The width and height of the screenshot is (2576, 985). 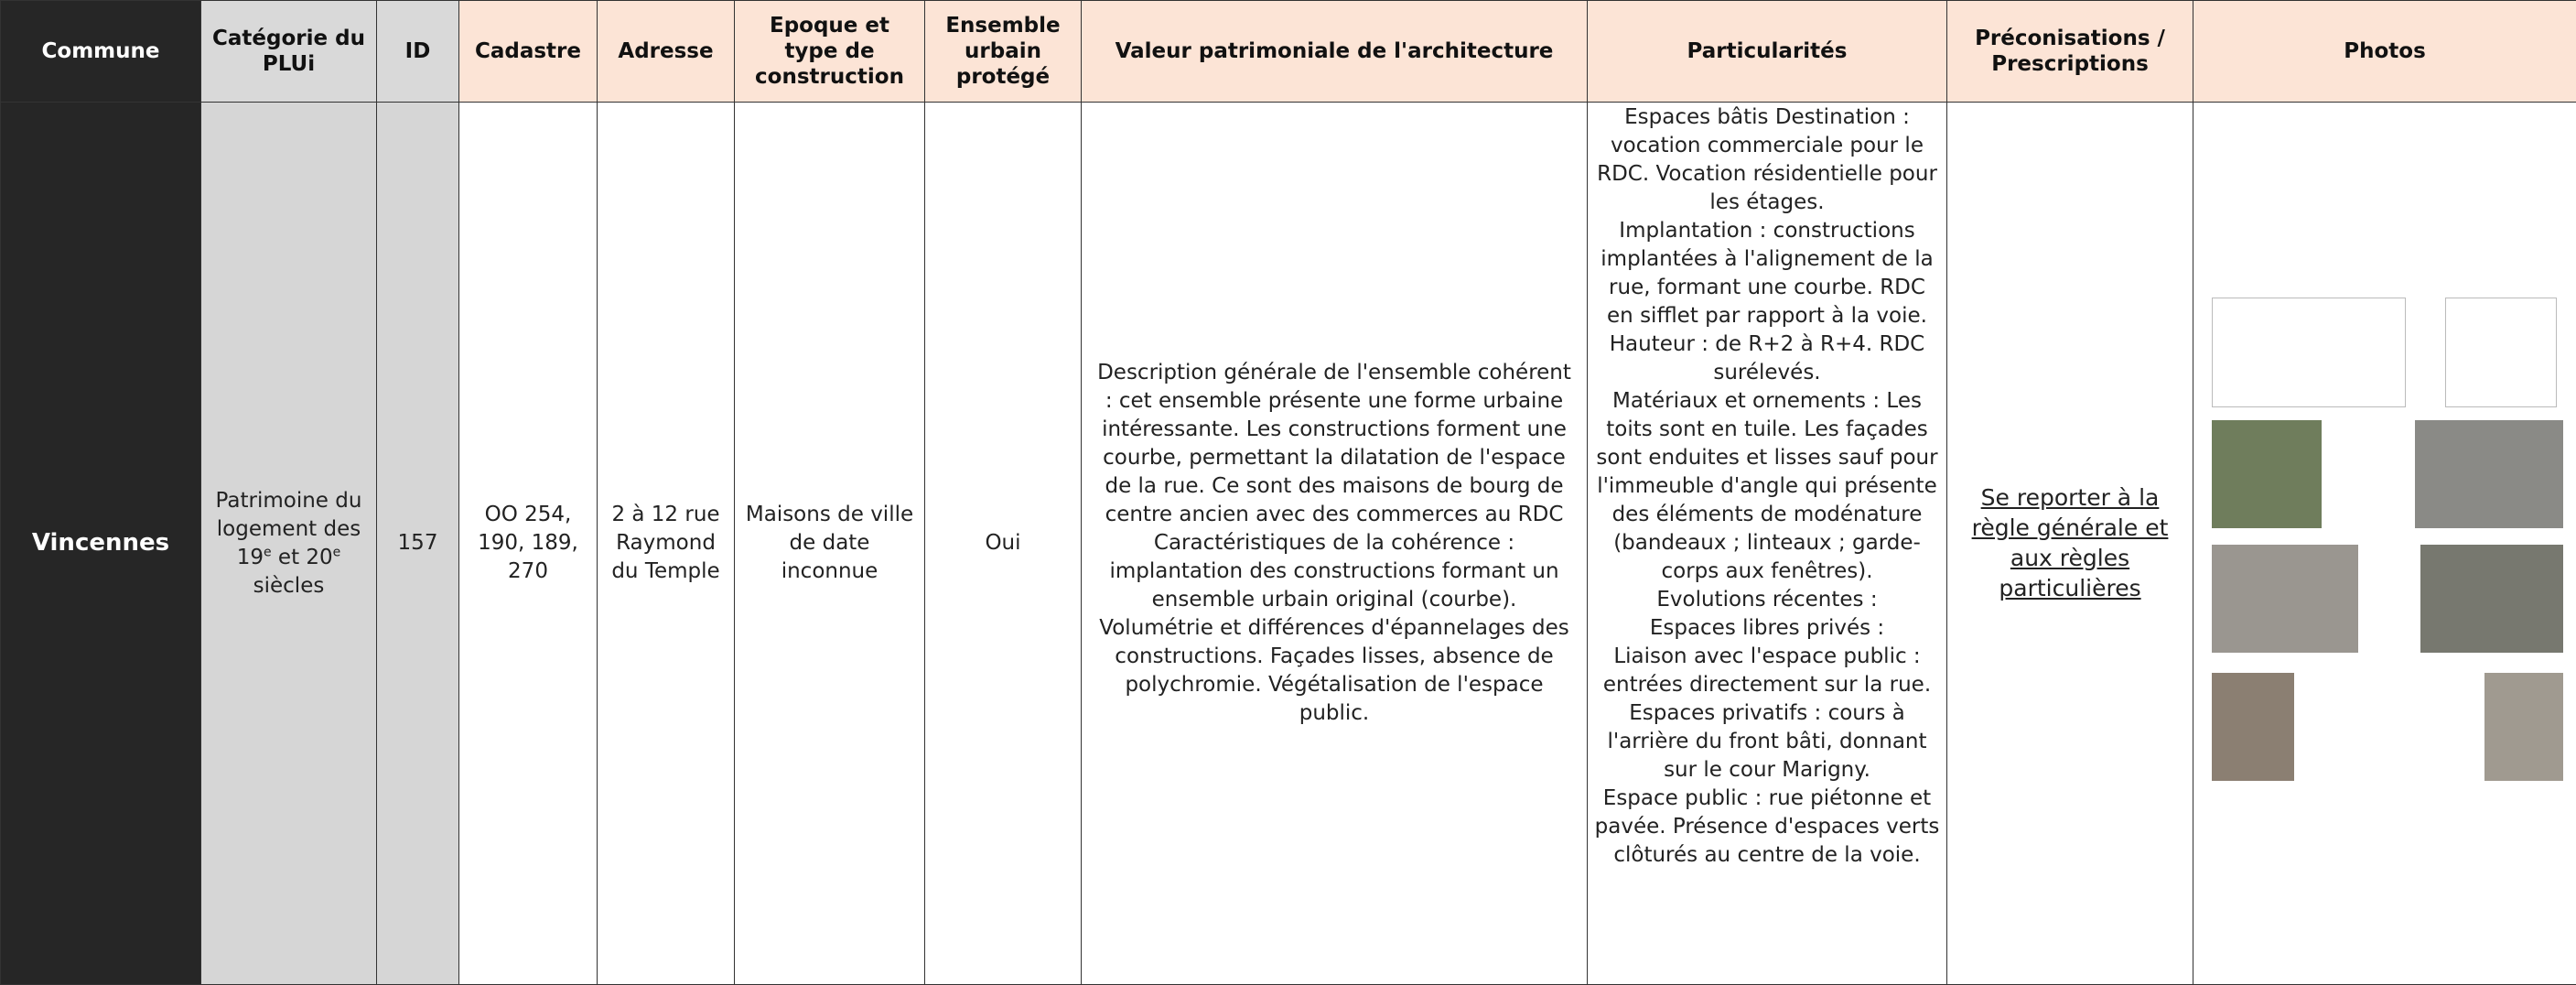 What do you see at coordinates (303, 557) in the screenshot?
I see `text: et 20` at bounding box center [303, 557].